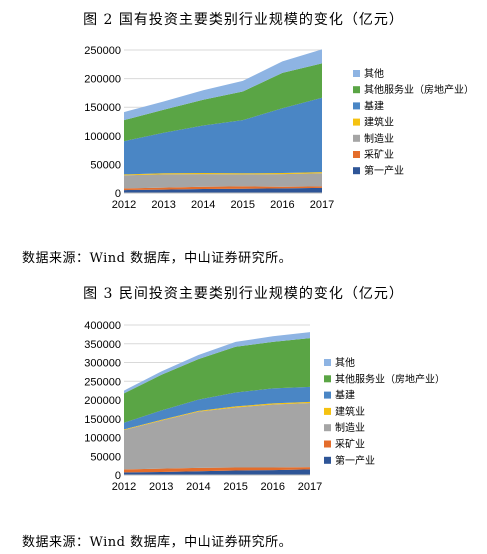  Describe the element at coordinates (102, 364) in the screenshot. I see `y-tick-label: 300000` at that location.